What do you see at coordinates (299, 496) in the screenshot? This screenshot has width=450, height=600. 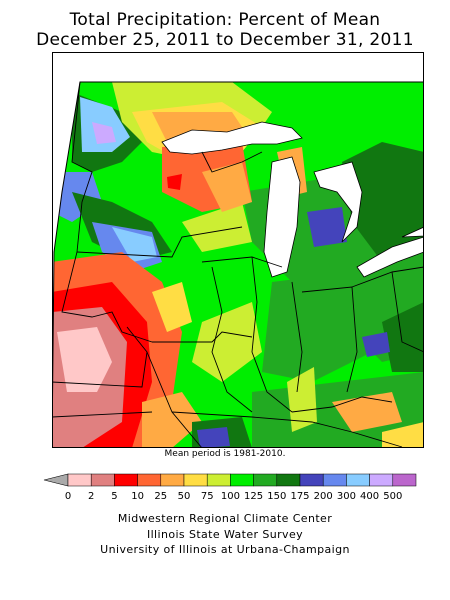 I see `legend-label: 175` at bounding box center [299, 496].